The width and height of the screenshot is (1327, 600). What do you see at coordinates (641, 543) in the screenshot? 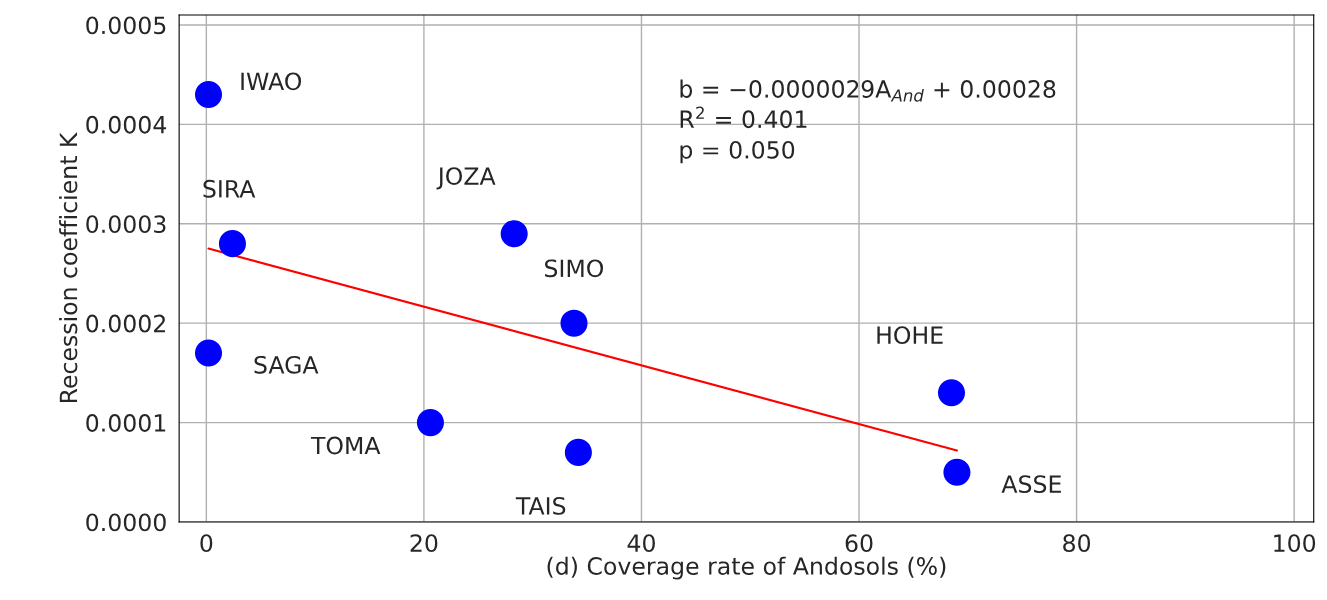
I see `x-tick-label: 40` at bounding box center [641, 543].